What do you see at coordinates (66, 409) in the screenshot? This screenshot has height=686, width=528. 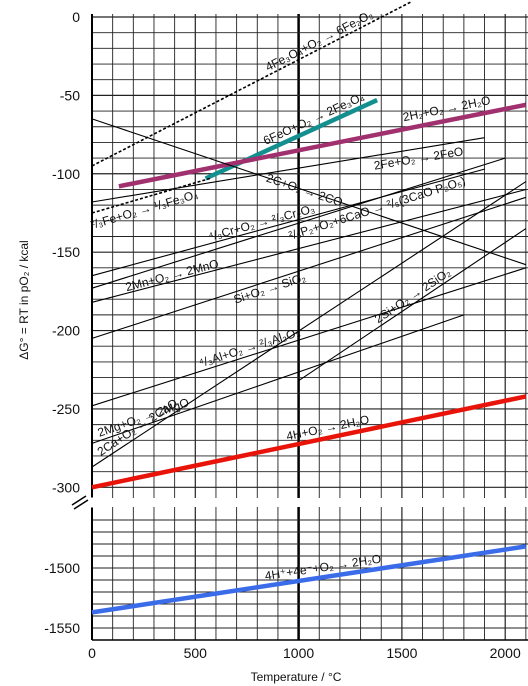 I see `y-tick-label: -250` at bounding box center [66, 409].